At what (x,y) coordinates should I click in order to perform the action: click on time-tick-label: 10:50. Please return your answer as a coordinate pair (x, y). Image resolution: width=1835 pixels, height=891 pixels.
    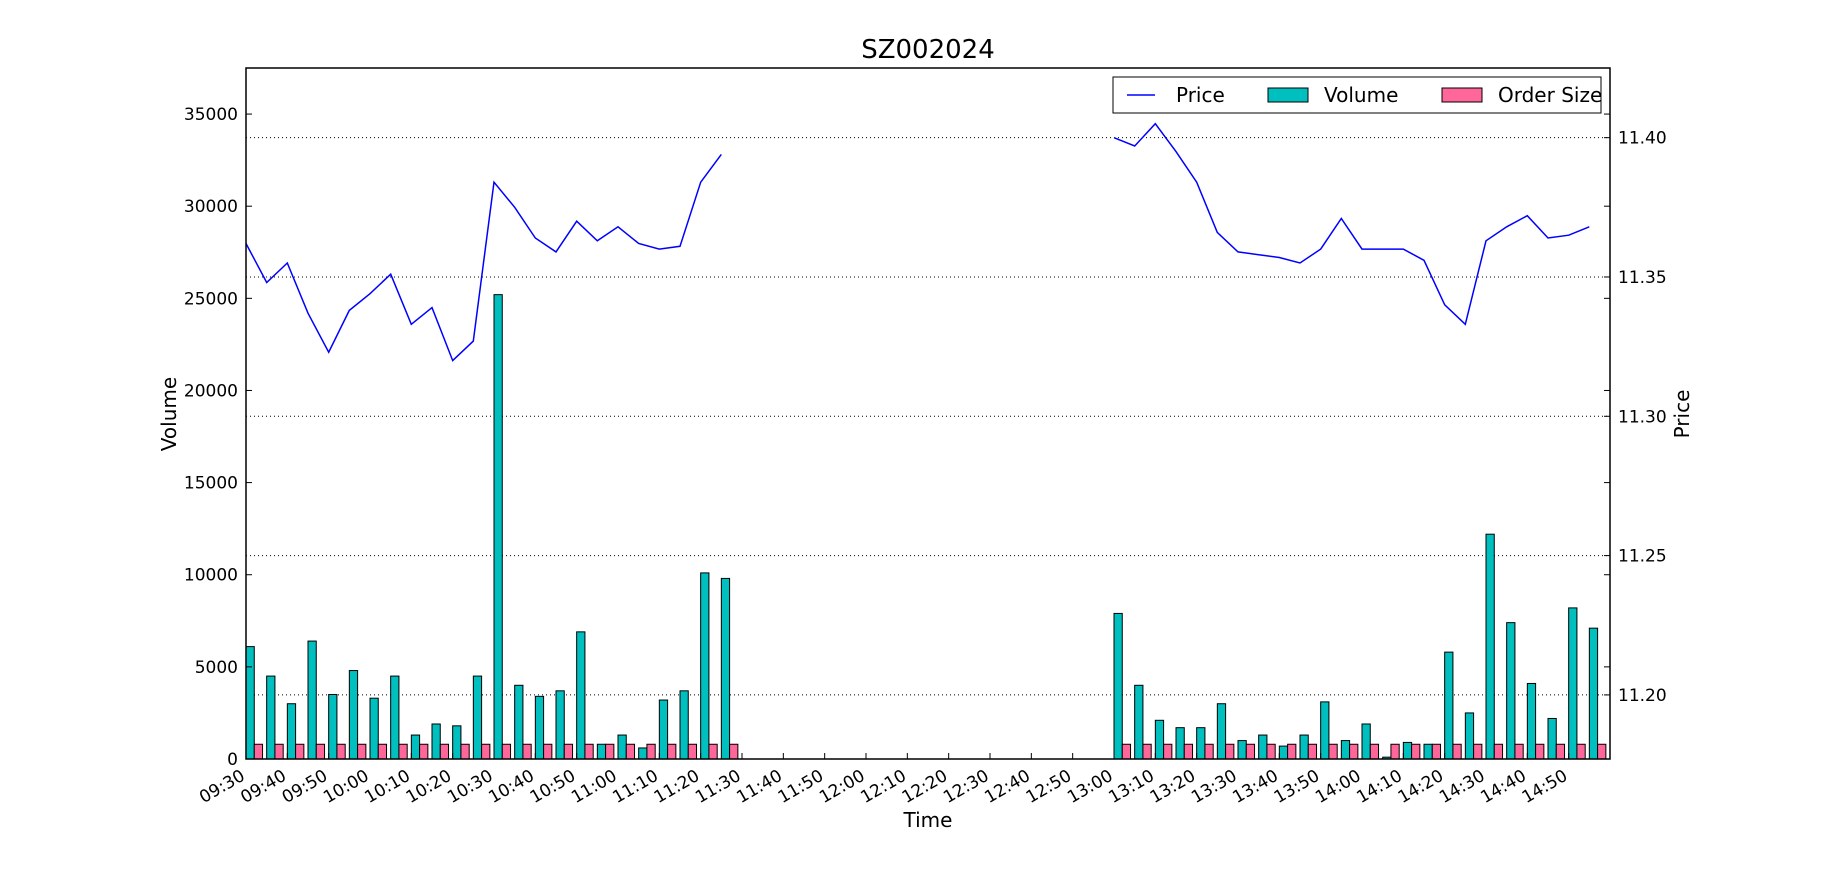
    Looking at the image, I should click on (553, 787).